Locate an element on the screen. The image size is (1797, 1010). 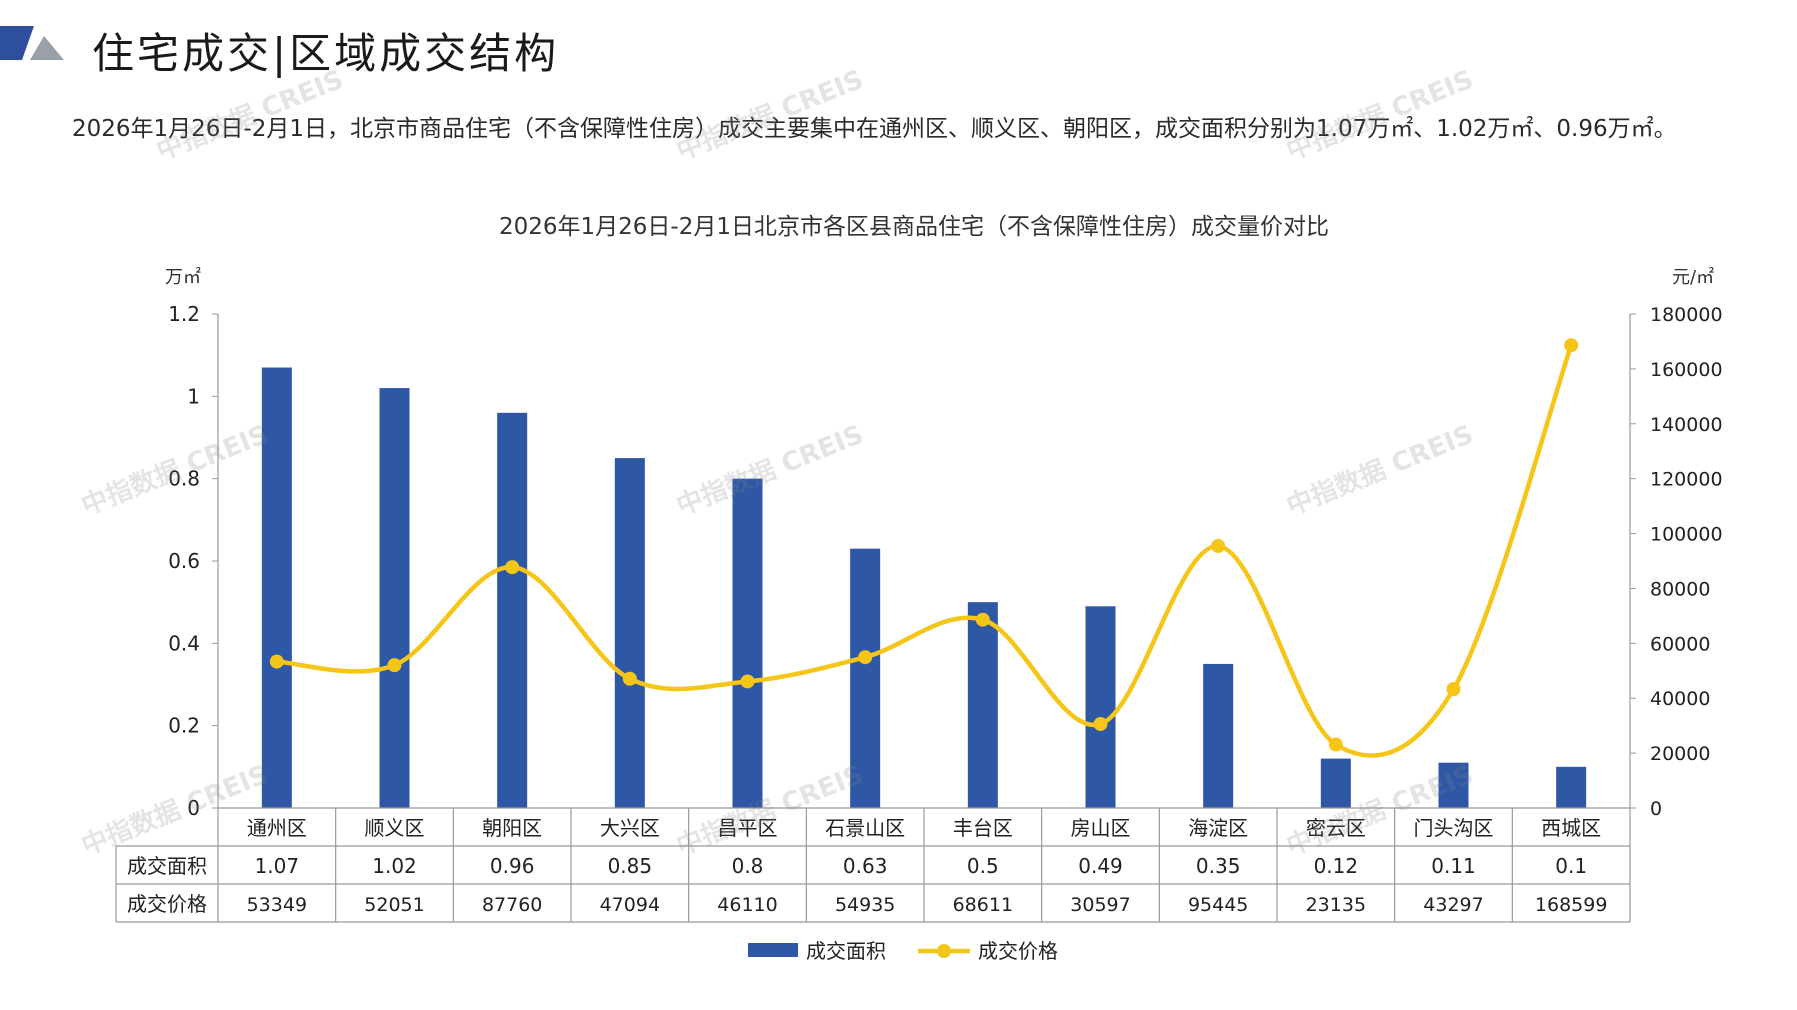
y-right-unit: 元/㎡ is located at coordinates (1693, 277).